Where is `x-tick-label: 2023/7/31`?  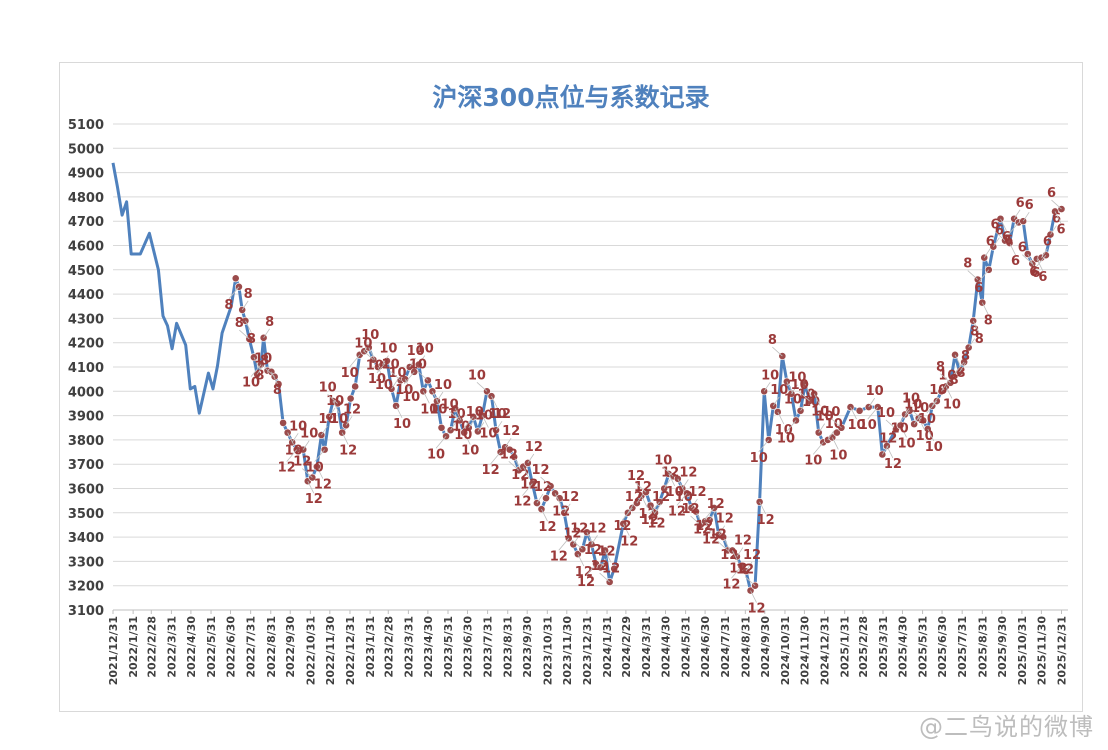
x-tick-label: 2023/7/31 is located at coordinates (488, 647).